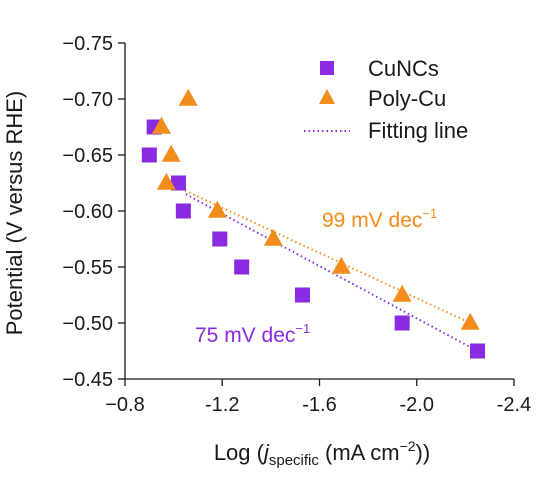  I want to click on legend-polycu-label: Poly-Cu, so click(407, 98).